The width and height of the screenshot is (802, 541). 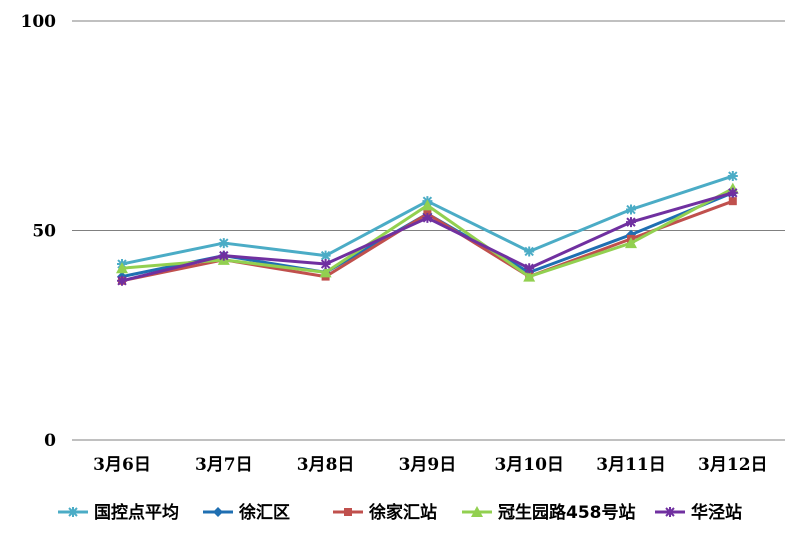 I want to click on legend-item: 冠生园路458号站, so click(x=549, y=512).